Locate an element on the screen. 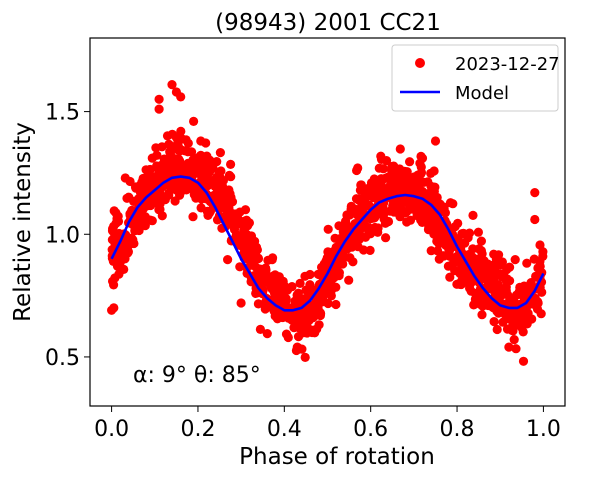  legend-label-model: Model is located at coordinates (482, 93).